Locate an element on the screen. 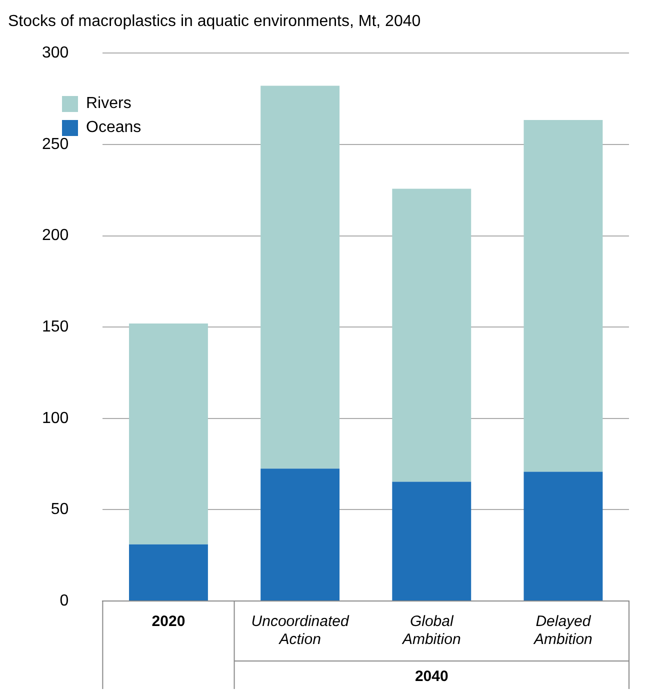 Image resolution: width=647 pixels, height=699 pixels. chart-title: Stocks of macroplastics in aquatic environments, Mt, 2040 is located at coordinates (214, 21).